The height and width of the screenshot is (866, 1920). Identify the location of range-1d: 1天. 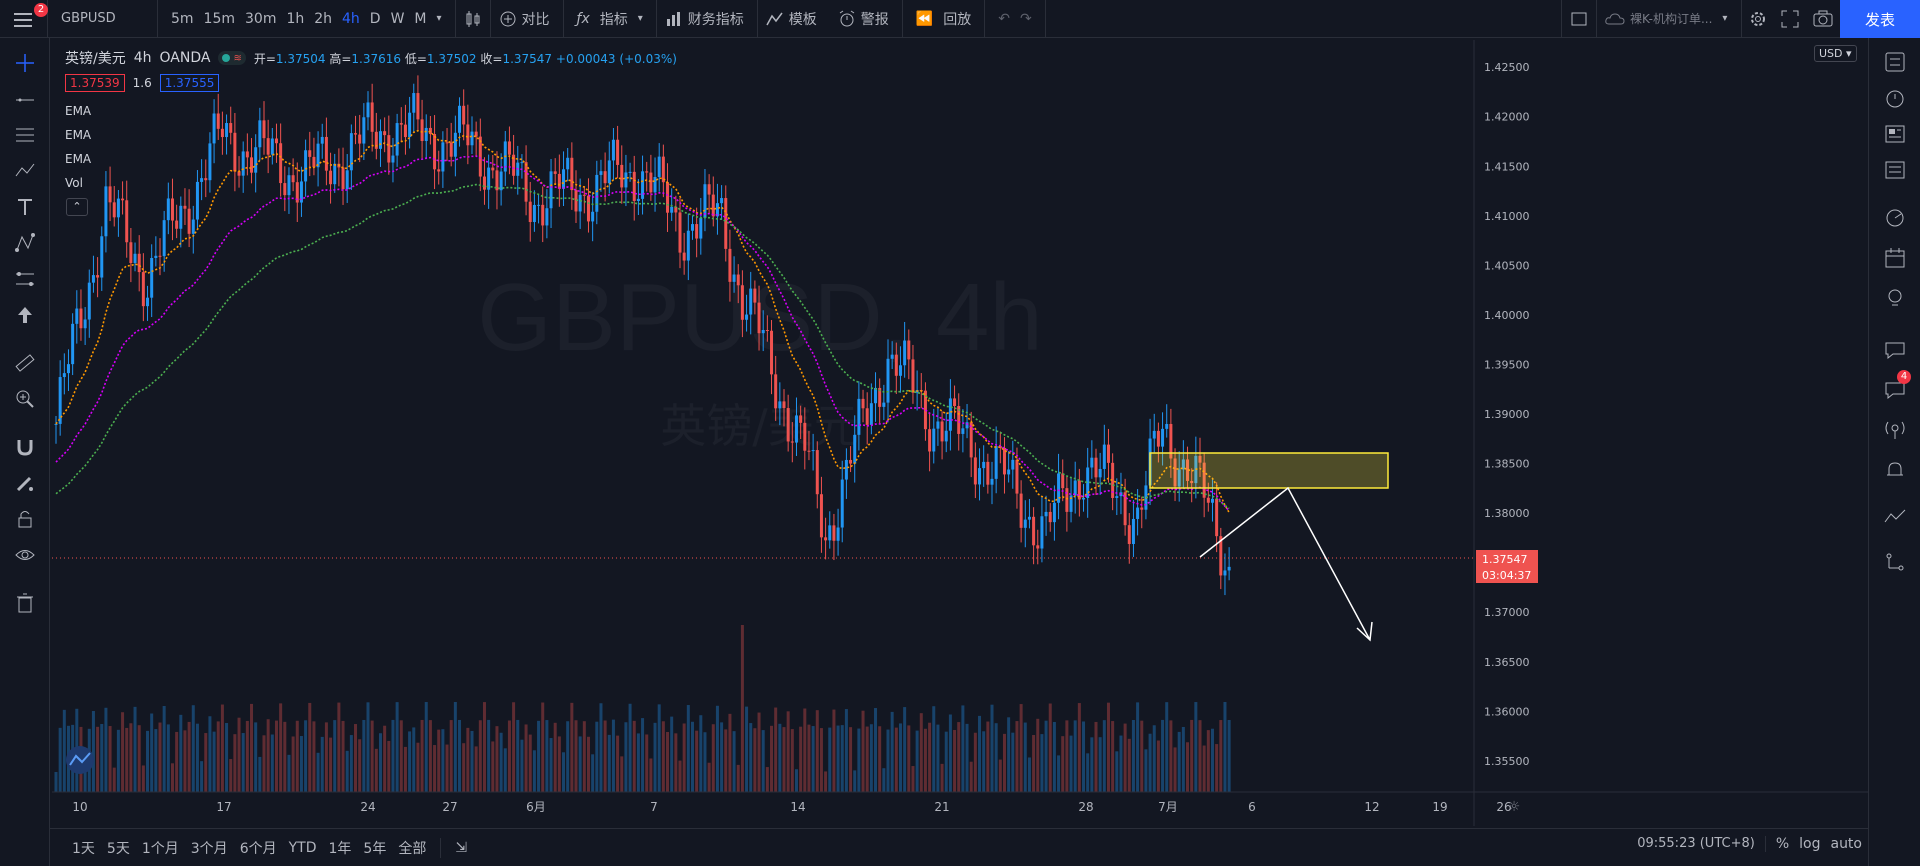
(83, 848).